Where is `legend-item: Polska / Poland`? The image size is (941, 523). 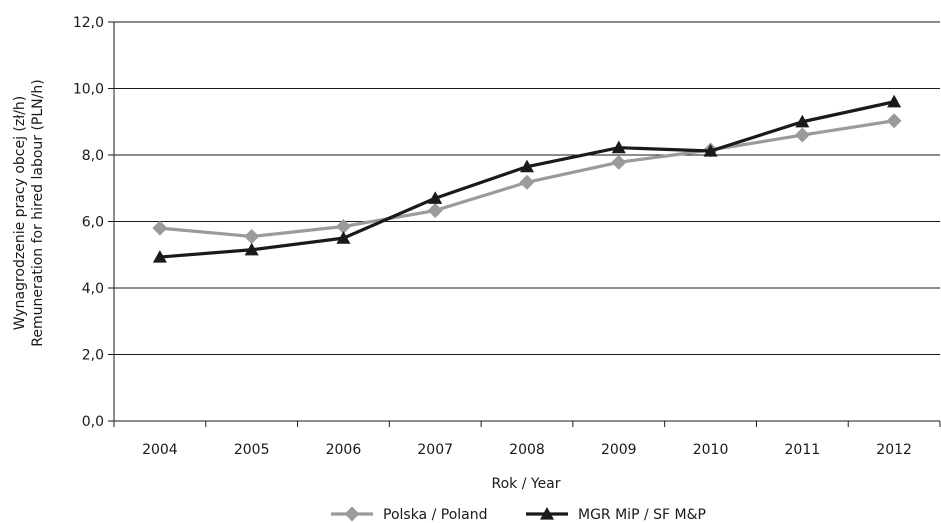 legend-item: Polska / Poland is located at coordinates (409, 514).